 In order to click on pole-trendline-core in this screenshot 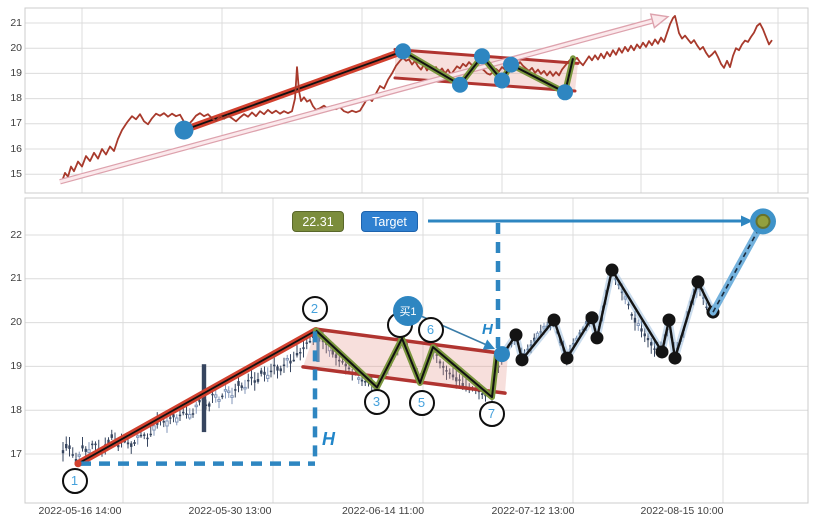, I will do `click(197, 397)`.